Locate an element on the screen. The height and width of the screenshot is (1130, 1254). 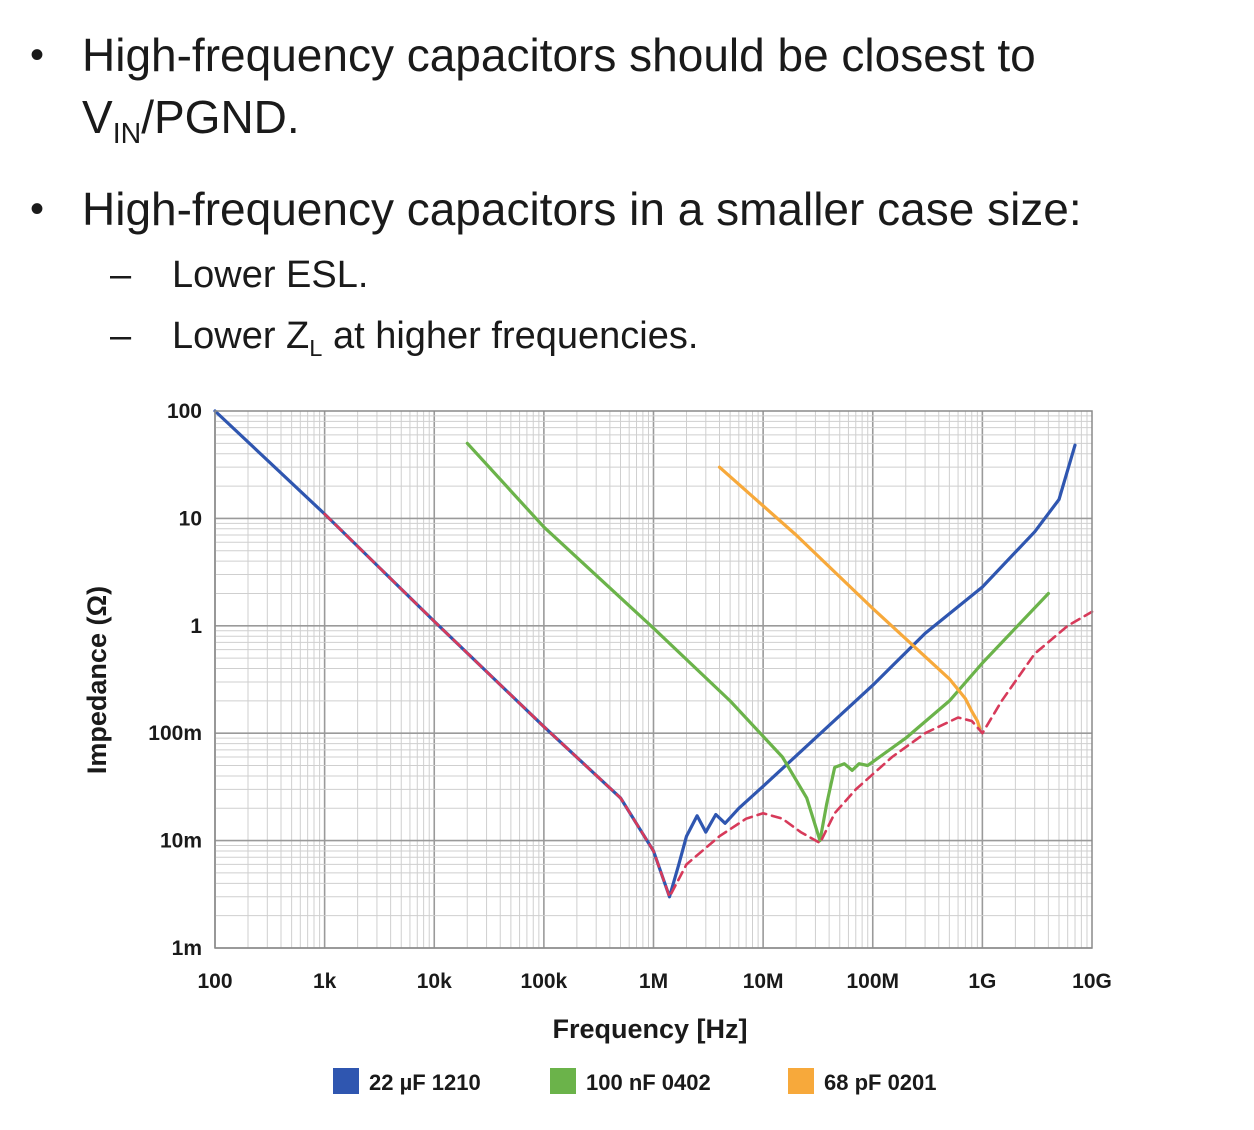
vin-symbol: V is located at coordinates (97, 117).